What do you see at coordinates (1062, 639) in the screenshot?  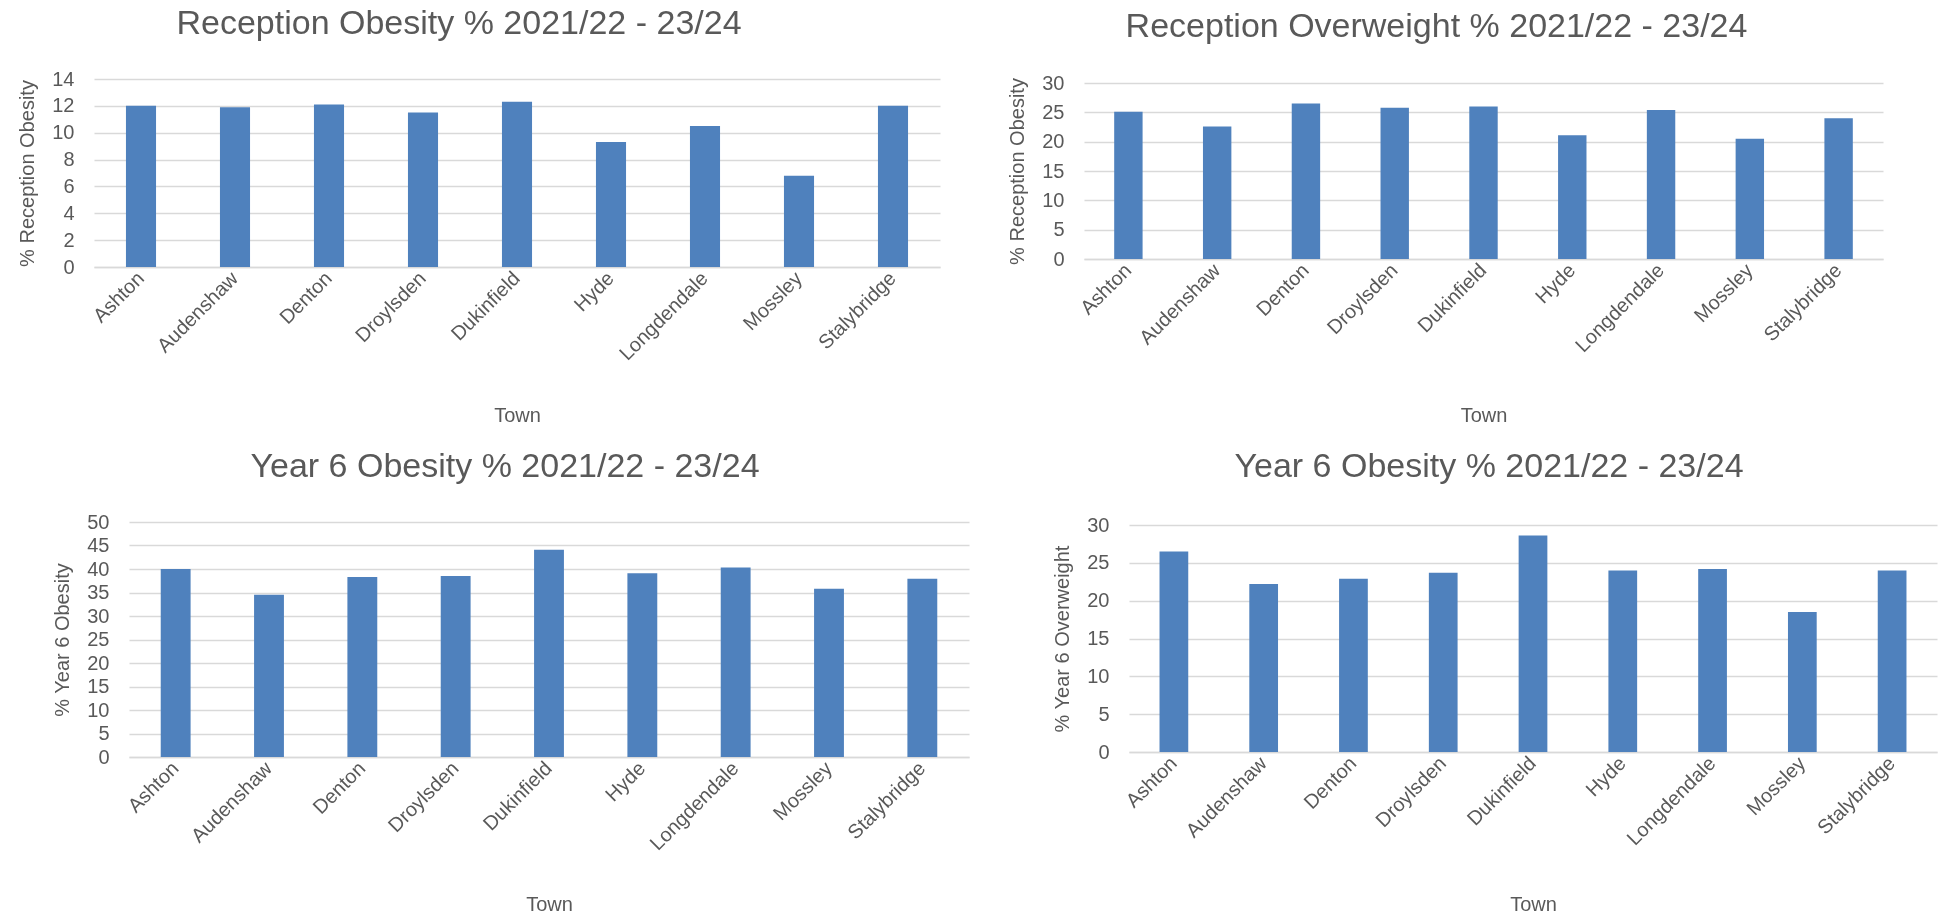 I see `y-axis-title: % Year 6 Overweight` at bounding box center [1062, 639].